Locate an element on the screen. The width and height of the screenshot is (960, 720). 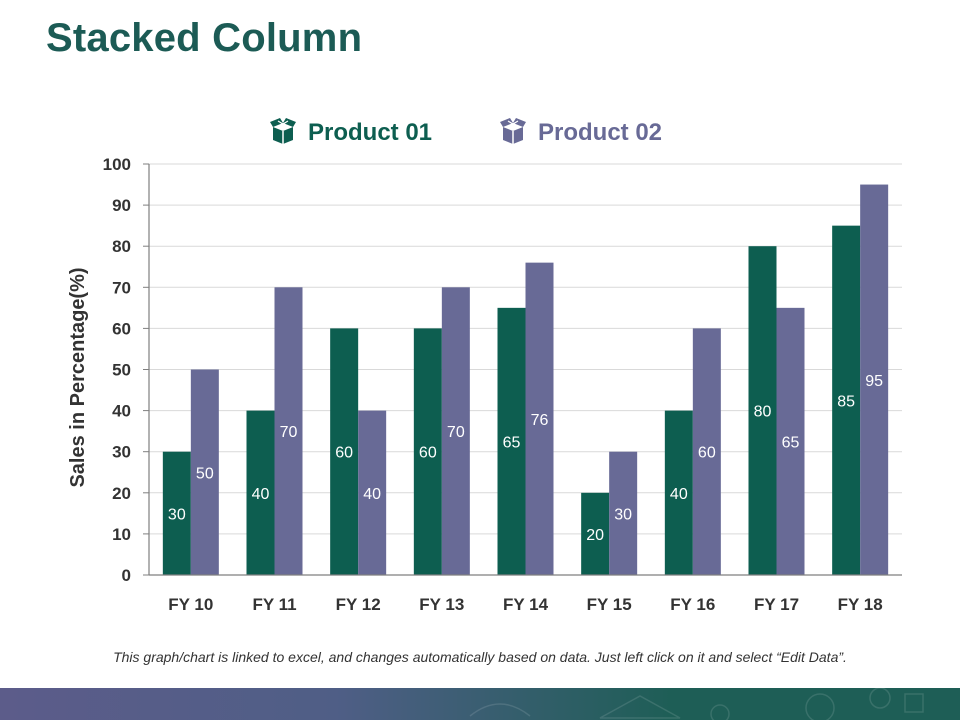
y-tick-label: 20 is located at coordinates (121, 493).